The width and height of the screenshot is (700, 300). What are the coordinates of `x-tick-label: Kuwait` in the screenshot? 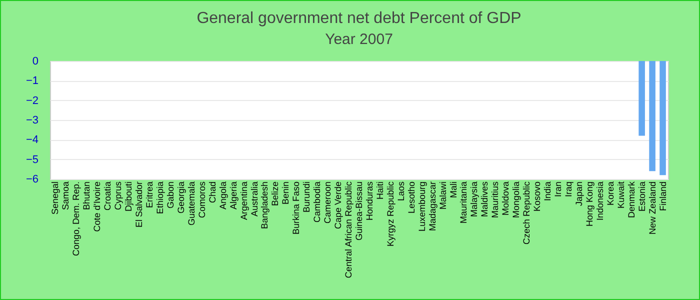 It's located at (621, 195).